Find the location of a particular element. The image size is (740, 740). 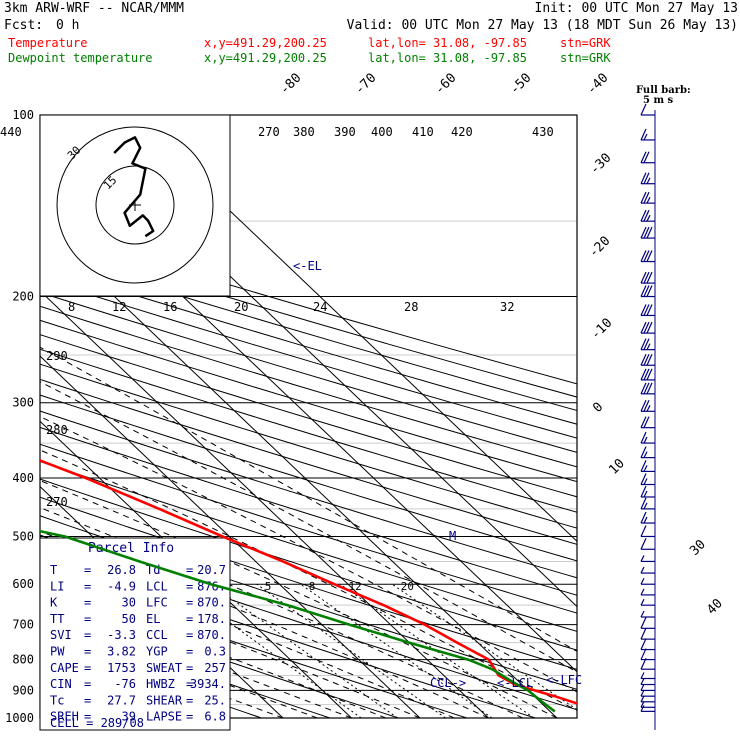

isotherm-label: 0 is located at coordinates (598, 408).